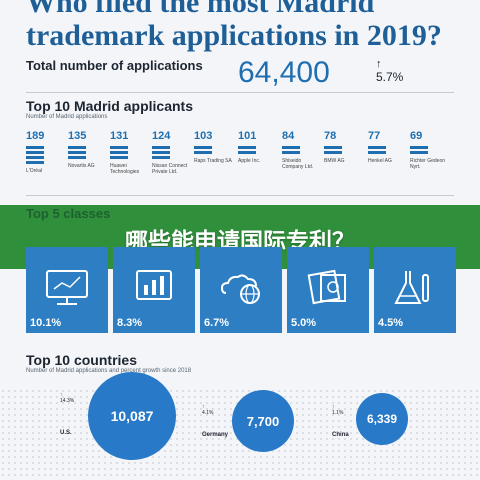  Describe the element at coordinates (326, 287) in the screenshot. I see `certificate-icon` at that location.